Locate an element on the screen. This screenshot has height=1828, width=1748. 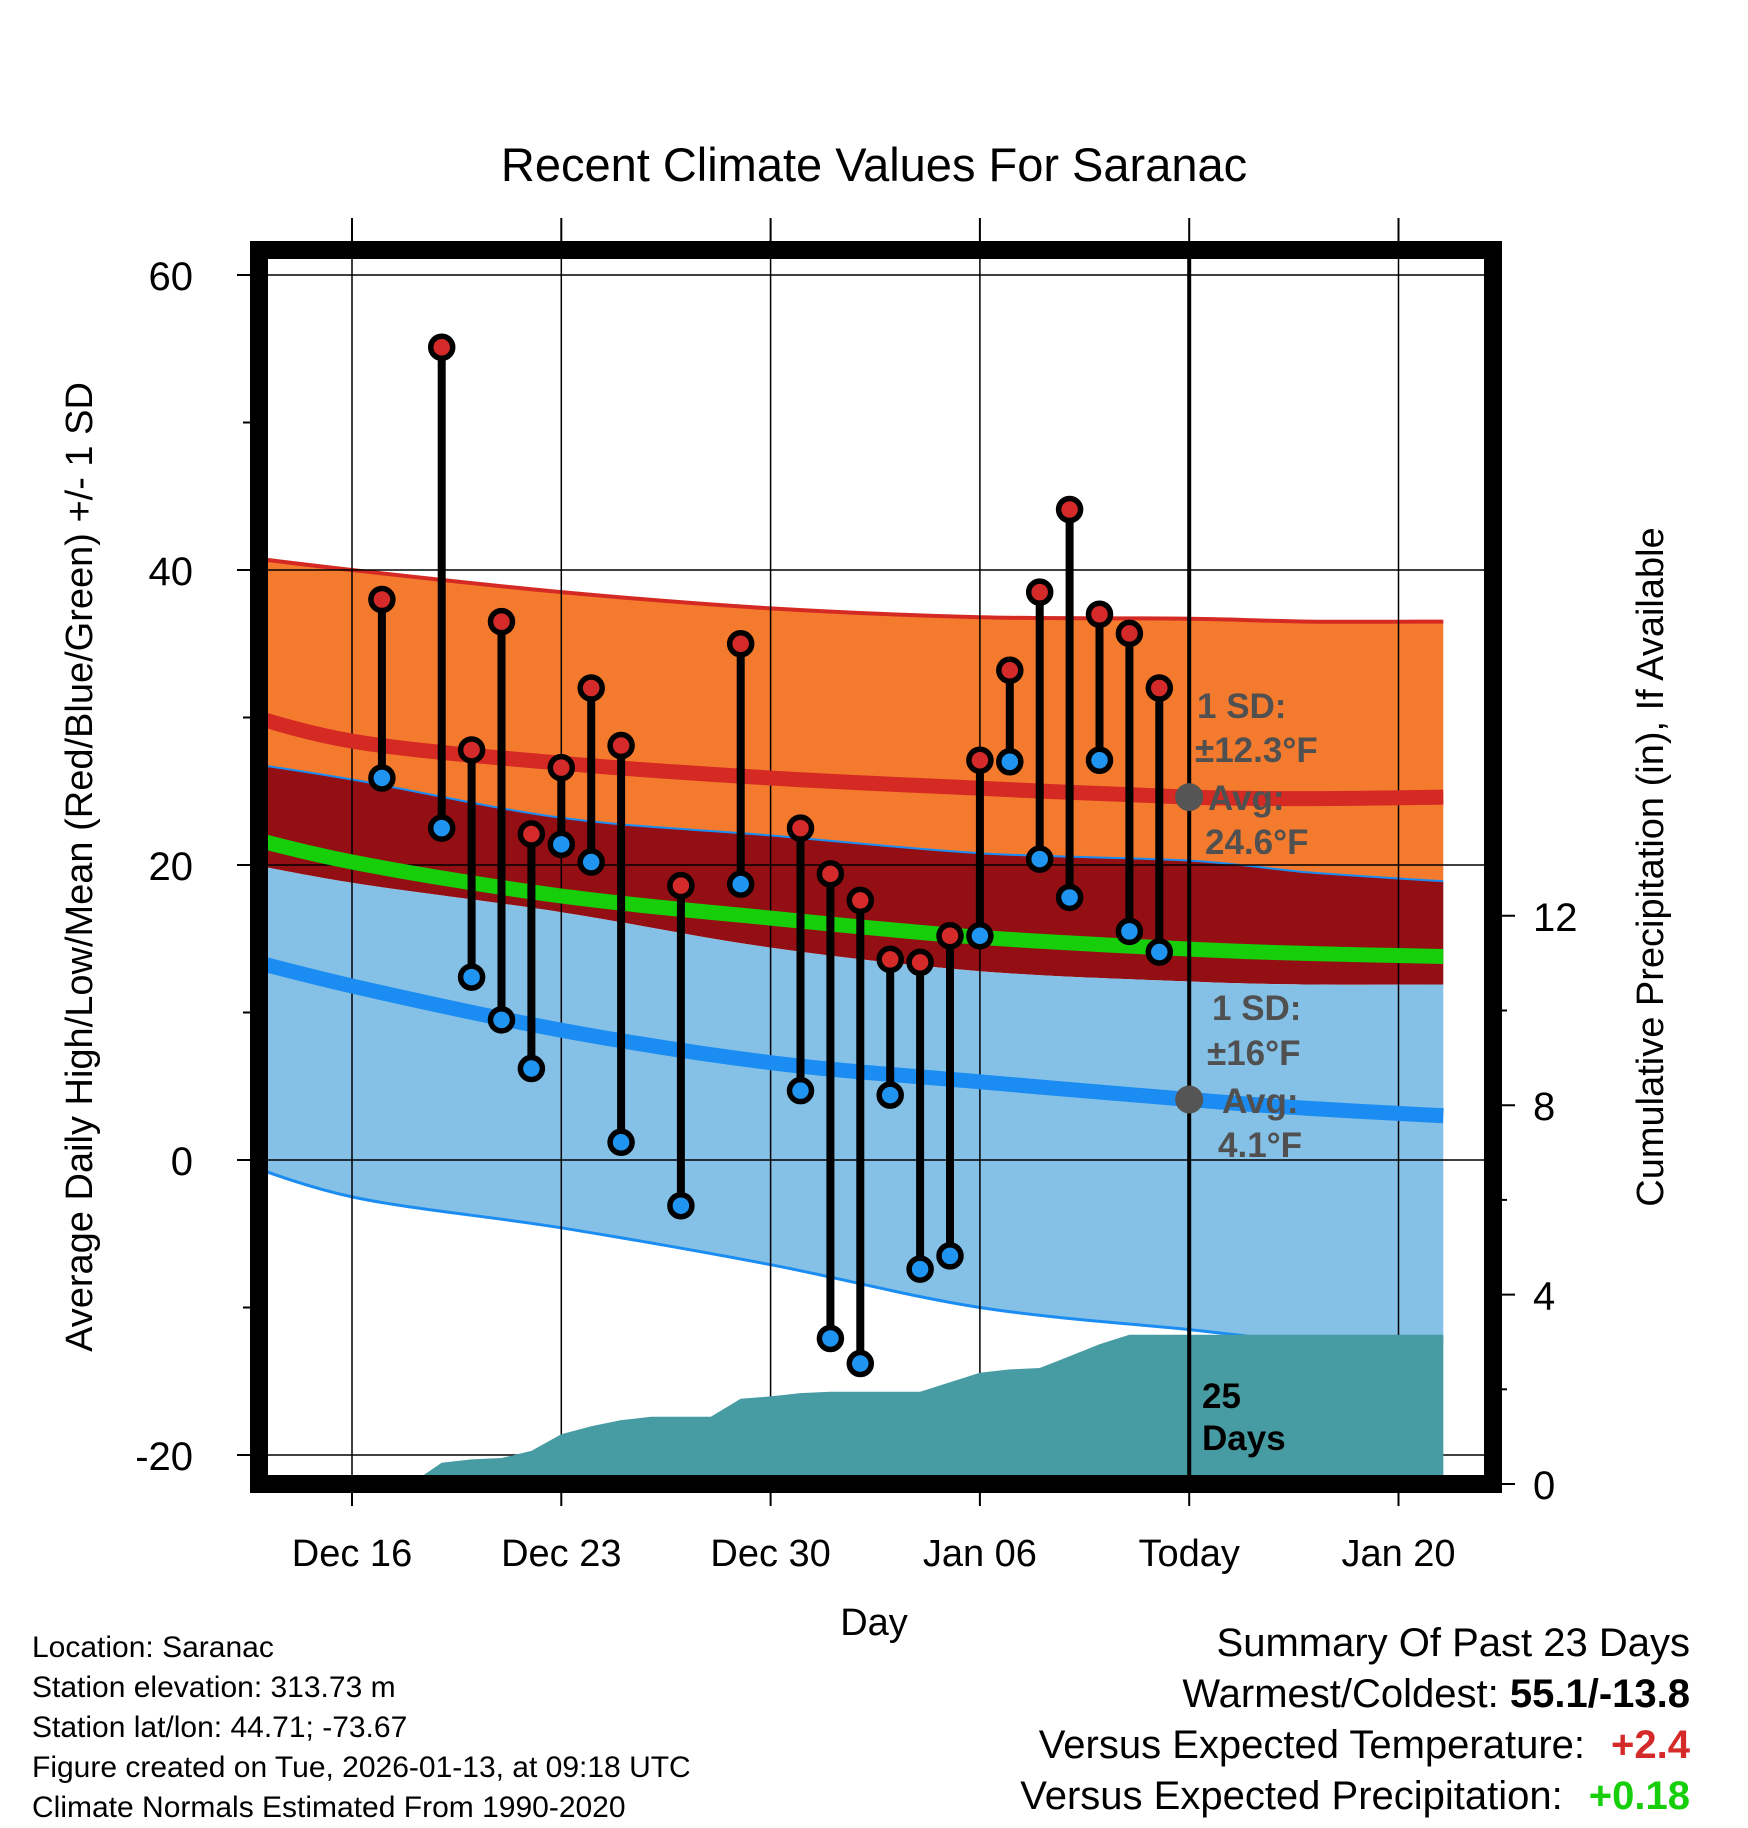
normal-mean-line is located at coordinates (851, 898).